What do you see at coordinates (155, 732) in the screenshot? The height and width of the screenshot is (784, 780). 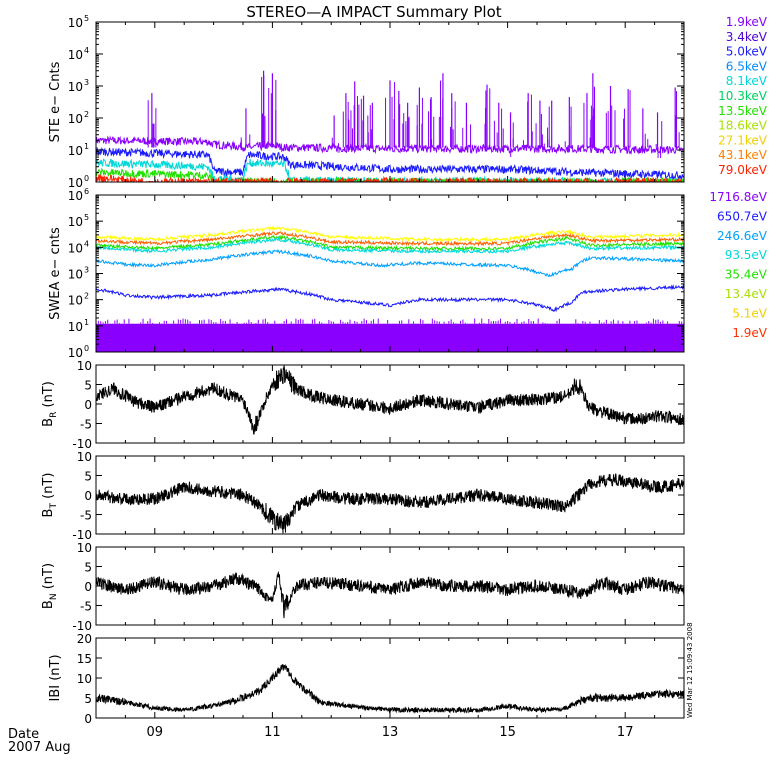 I see `x-tick-label: 09` at bounding box center [155, 732].